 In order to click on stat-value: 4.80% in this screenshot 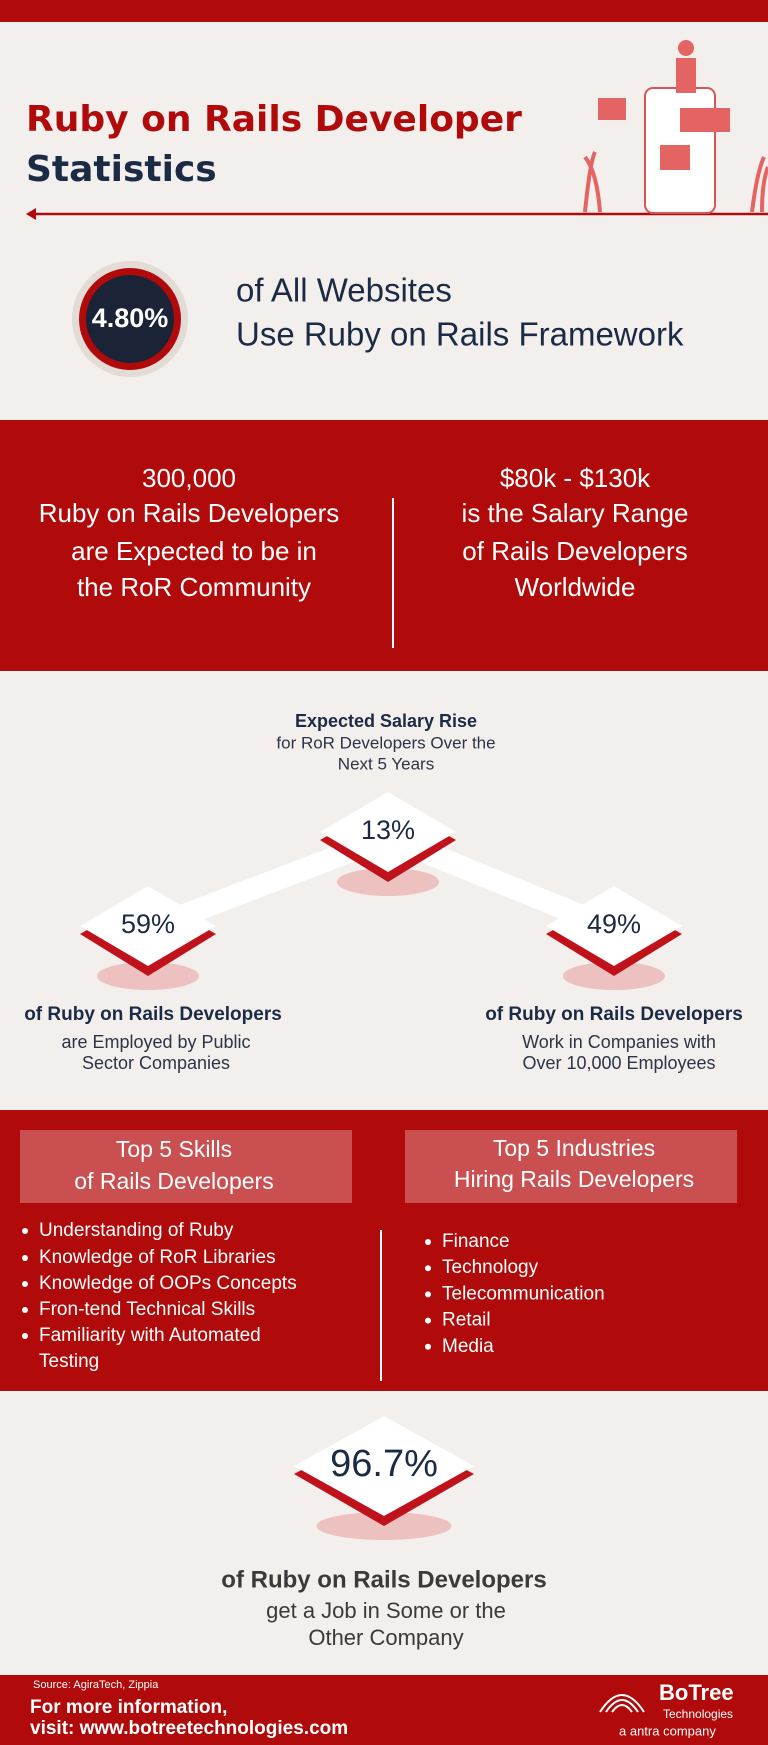, I will do `click(130, 318)`.